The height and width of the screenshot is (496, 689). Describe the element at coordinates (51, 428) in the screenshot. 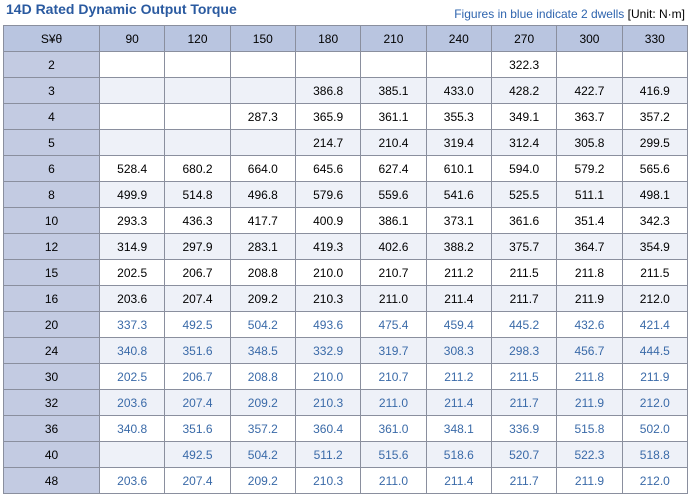

I see `row-label: 36` at that location.